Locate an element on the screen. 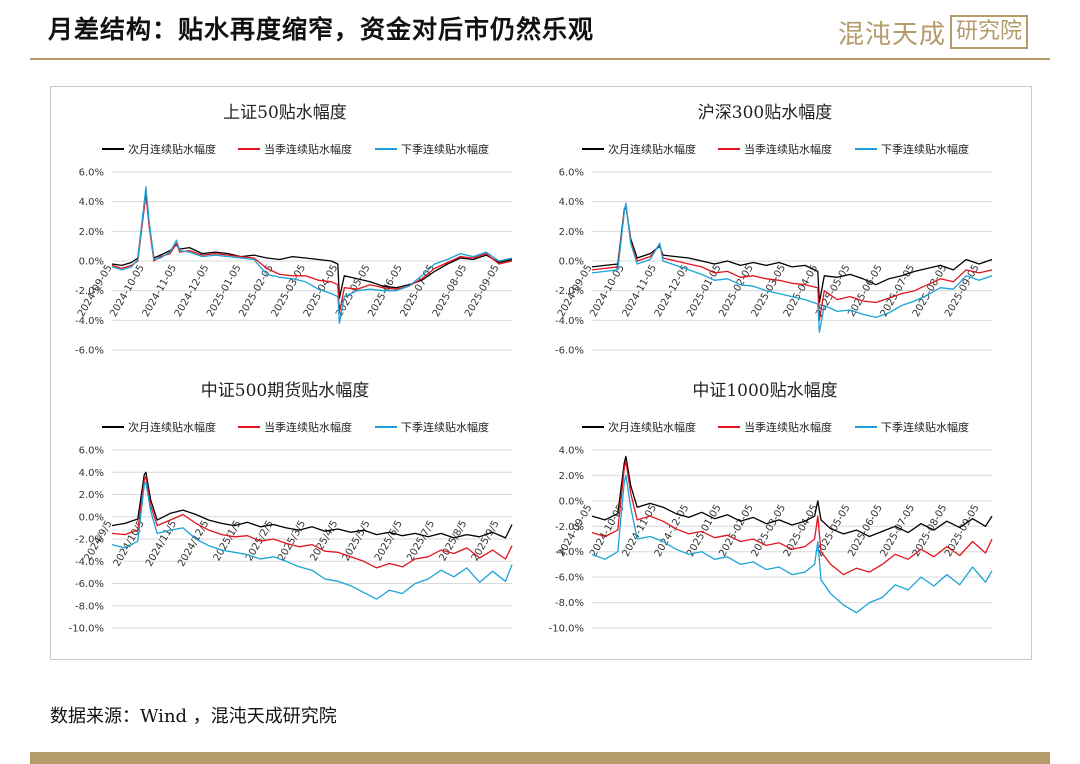 Image resolution: width=1080 pixels, height=764 pixels. x-tick-label: 2025/4/5 is located at coordinates (324, 541).